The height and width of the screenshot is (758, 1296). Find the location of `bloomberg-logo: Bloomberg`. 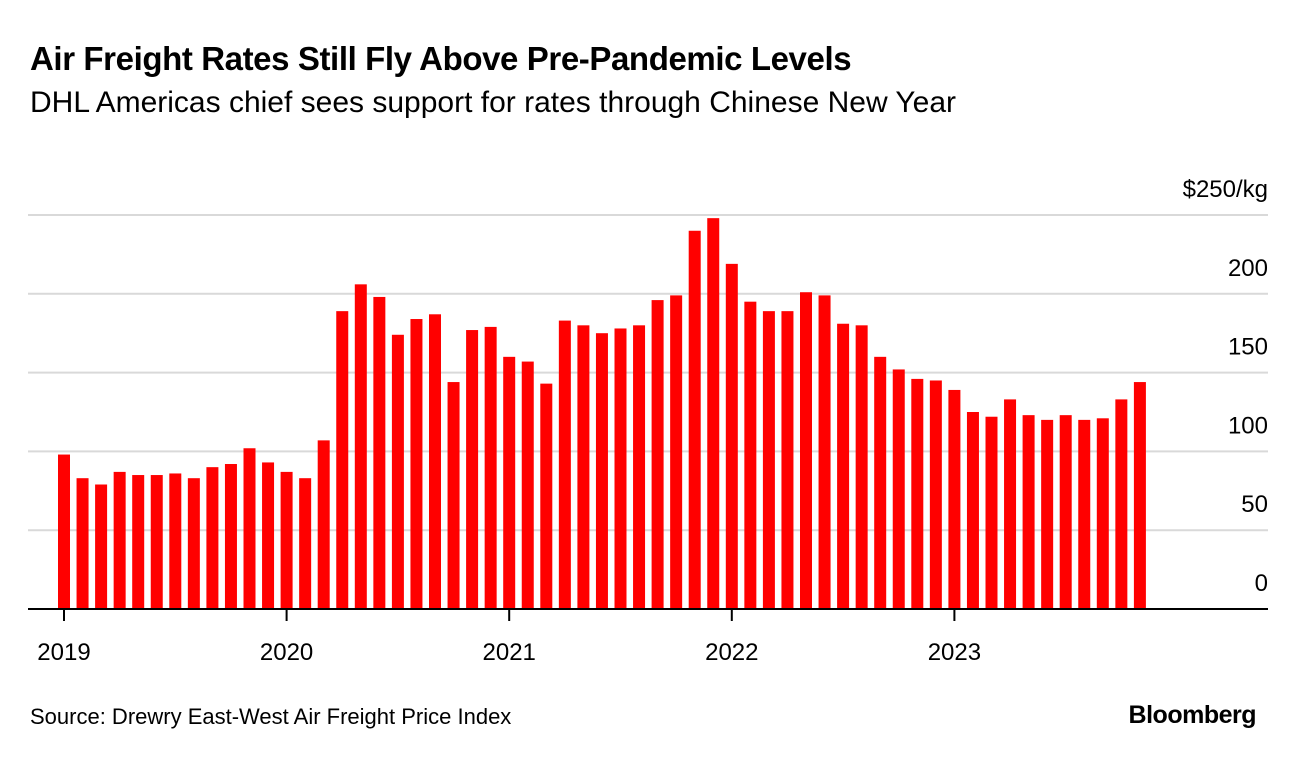

bloomberg-logo: Bloomberg is located at coordinates (1192, 715).